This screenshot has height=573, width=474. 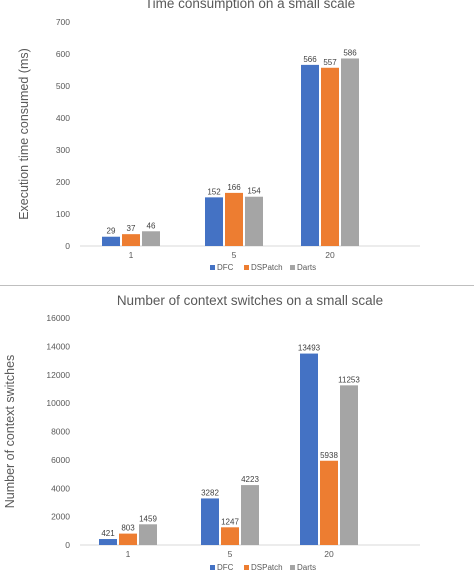 What do you see at coordinates (63, 150) in the screenshot?
I see `y-tick-label: 300` at bounding box center [63, 150].